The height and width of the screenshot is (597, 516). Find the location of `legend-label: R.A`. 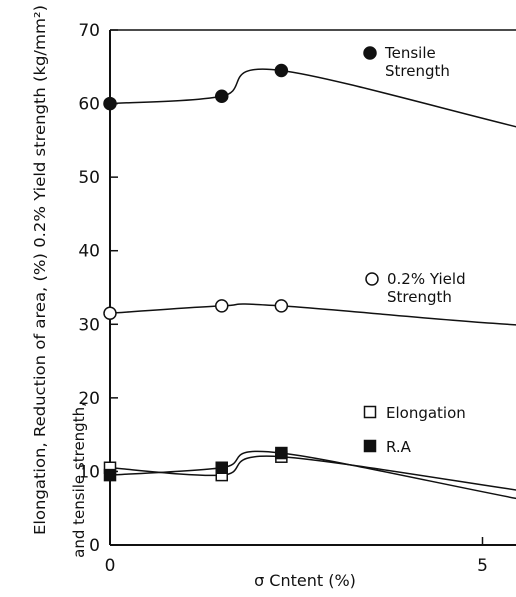

legend-label: R.A is located at coordinates (399, 447).